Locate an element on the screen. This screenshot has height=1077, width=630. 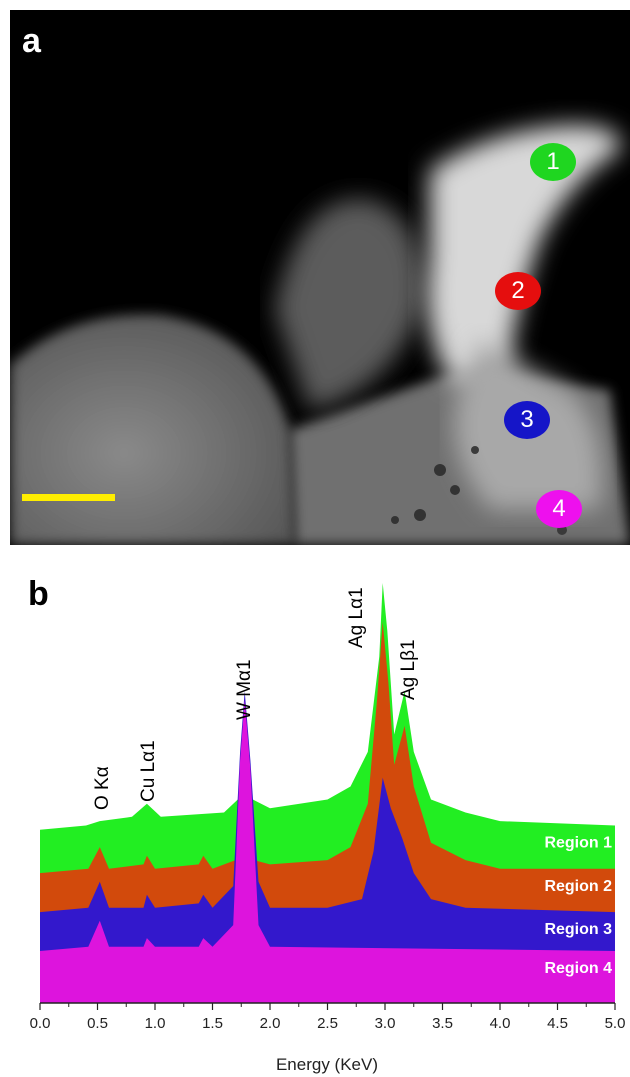
x-tick-label: 4.5 is located at coordinates (557, 1023).